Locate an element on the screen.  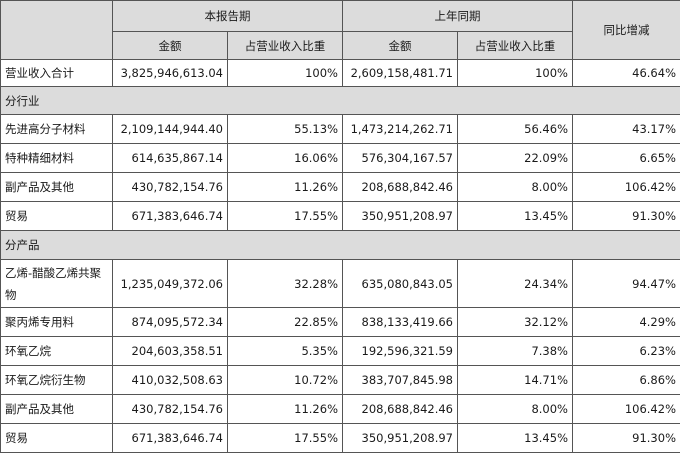
header-row-1: 本报告期 上年同期 同比增减 is located at coordinates (340, 16).